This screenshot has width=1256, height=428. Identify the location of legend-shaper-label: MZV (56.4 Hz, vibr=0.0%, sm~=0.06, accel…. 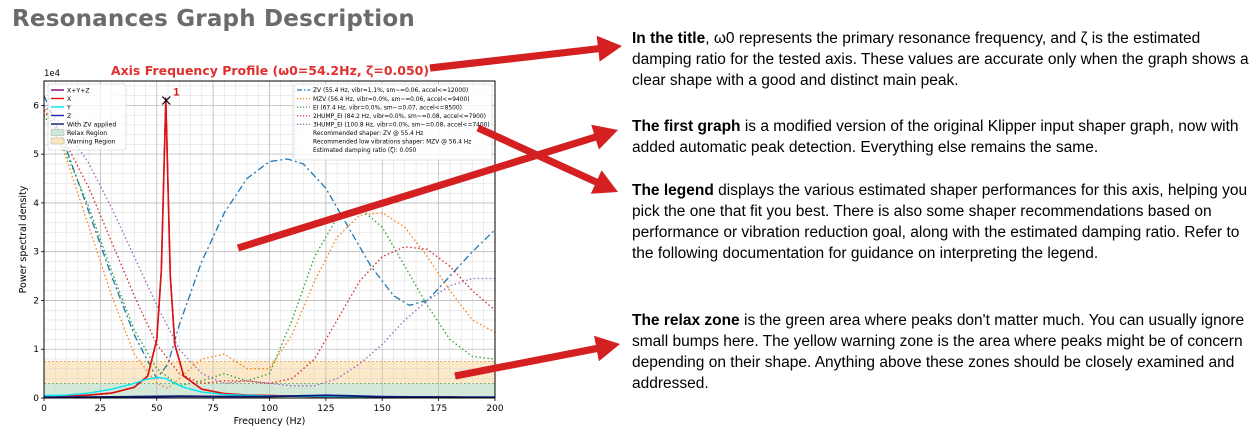
(391, 100).